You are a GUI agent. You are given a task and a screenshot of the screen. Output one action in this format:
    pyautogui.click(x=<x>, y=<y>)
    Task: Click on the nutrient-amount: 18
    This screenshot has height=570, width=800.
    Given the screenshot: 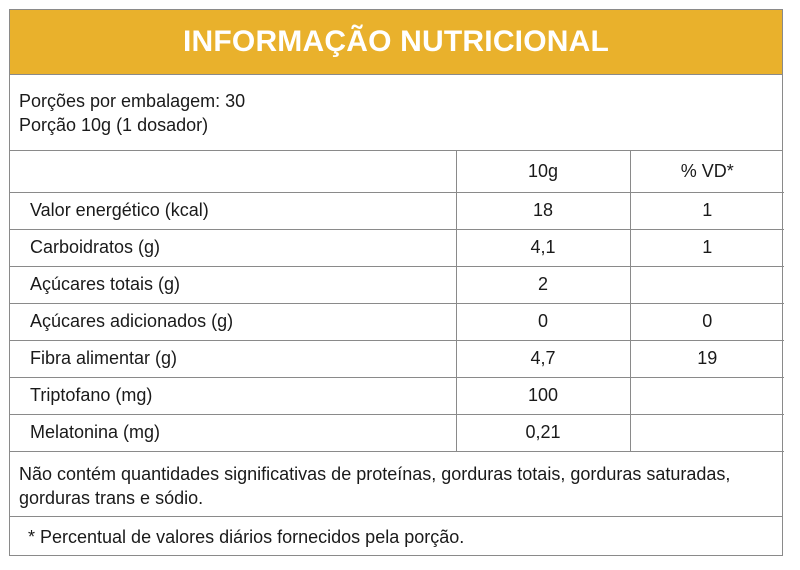 What is the action you would take?
    pyautogui.click(x=542, y=211)
    